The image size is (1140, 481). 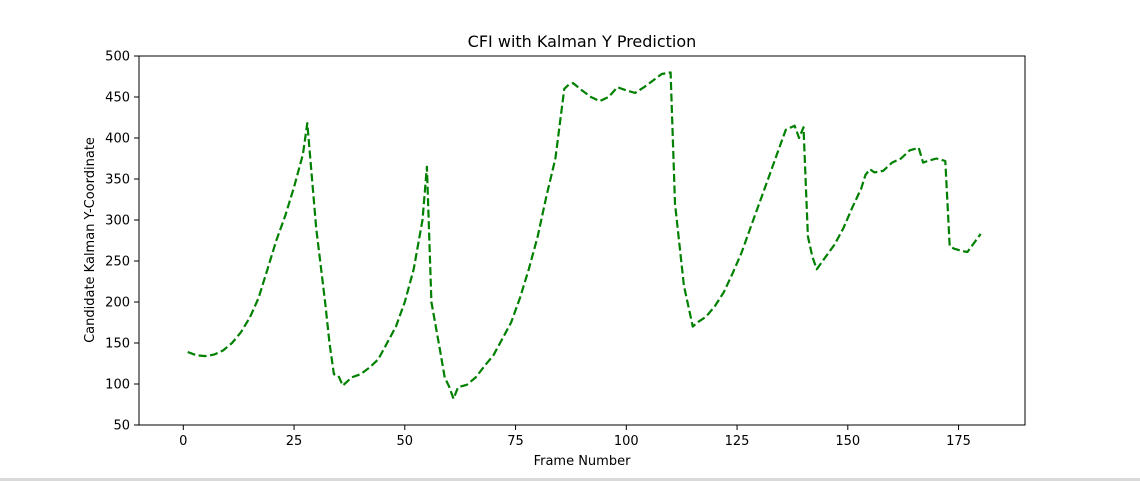 I want to click on x-tick-label: 75, so click(x=515, y=441).